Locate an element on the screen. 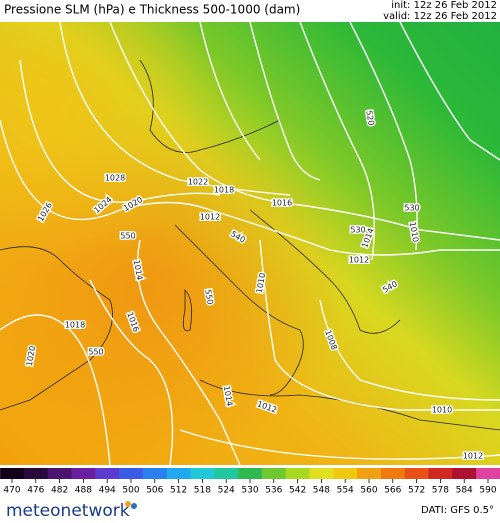 Image resolution: width=500 pixels, height=523 pixels. contour-label: 1028 is located at coordinates (115, 178).